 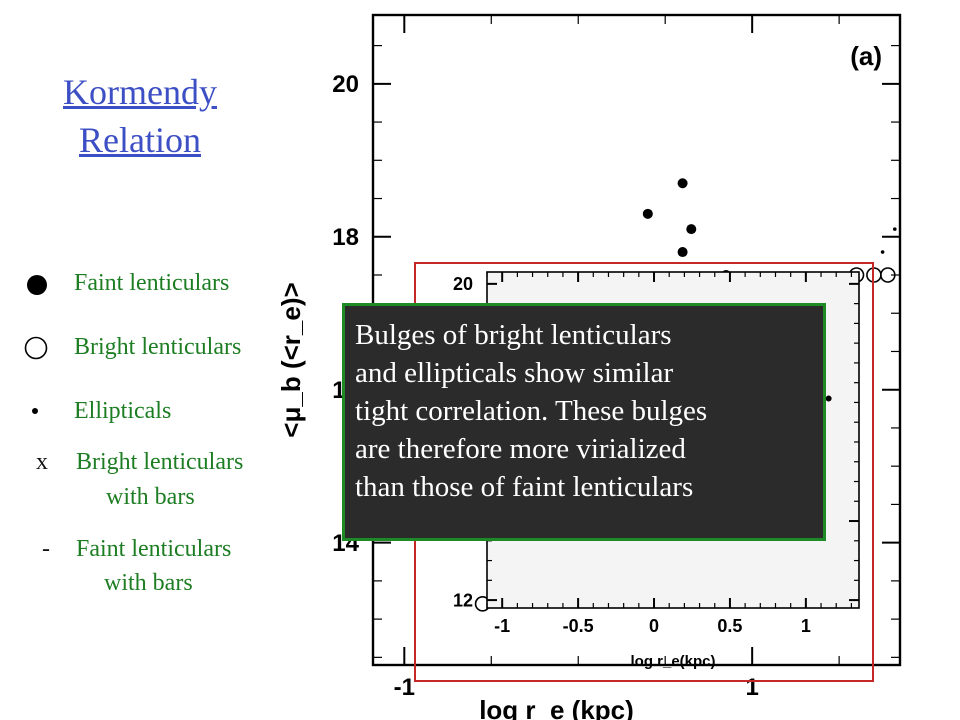 What do you see at coordinates (36, 348) in the screenshot?
I see `open-circle-marker` at bounding box center [36, 348].